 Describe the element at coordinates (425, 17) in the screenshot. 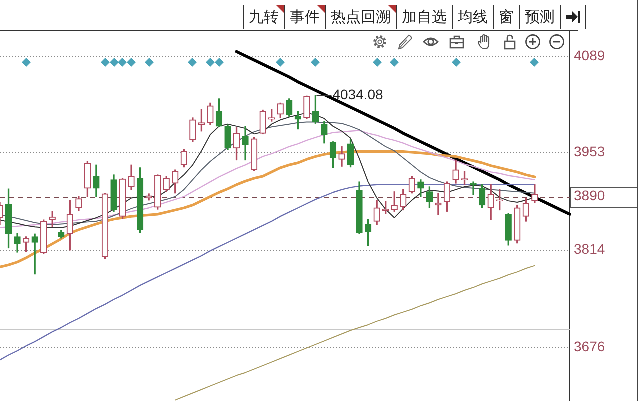

I see `text: 加自选` at that location.